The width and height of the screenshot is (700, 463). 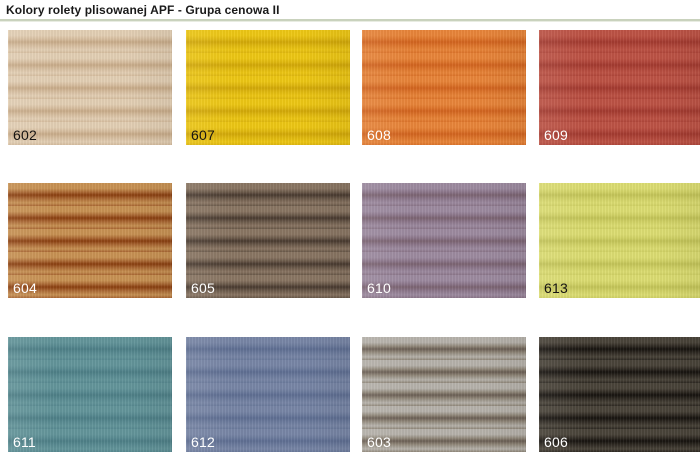 I want to click on color-swatch: 602, so click(x=90, y=87).